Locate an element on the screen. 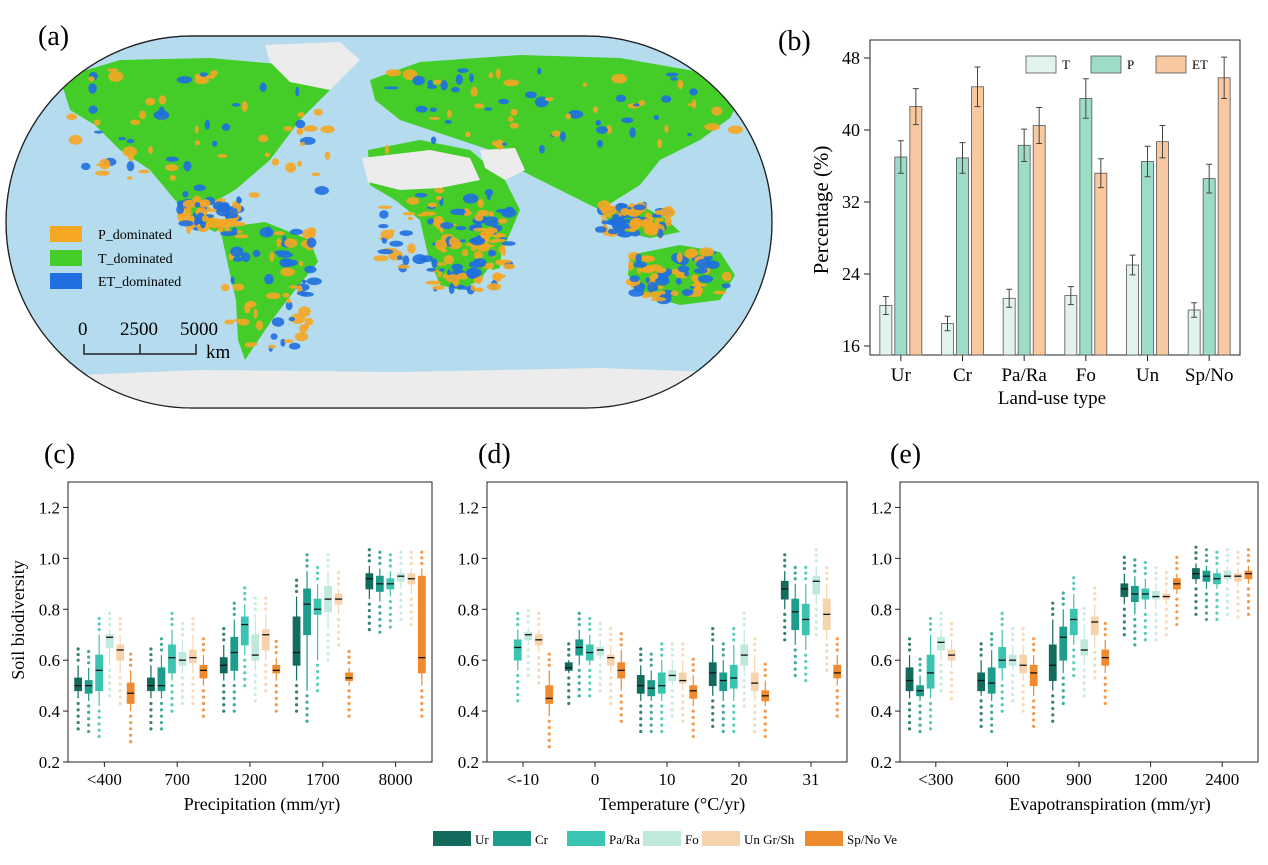  errorbar-ET-Pa/Ra is located at coordinates (1039, 125).